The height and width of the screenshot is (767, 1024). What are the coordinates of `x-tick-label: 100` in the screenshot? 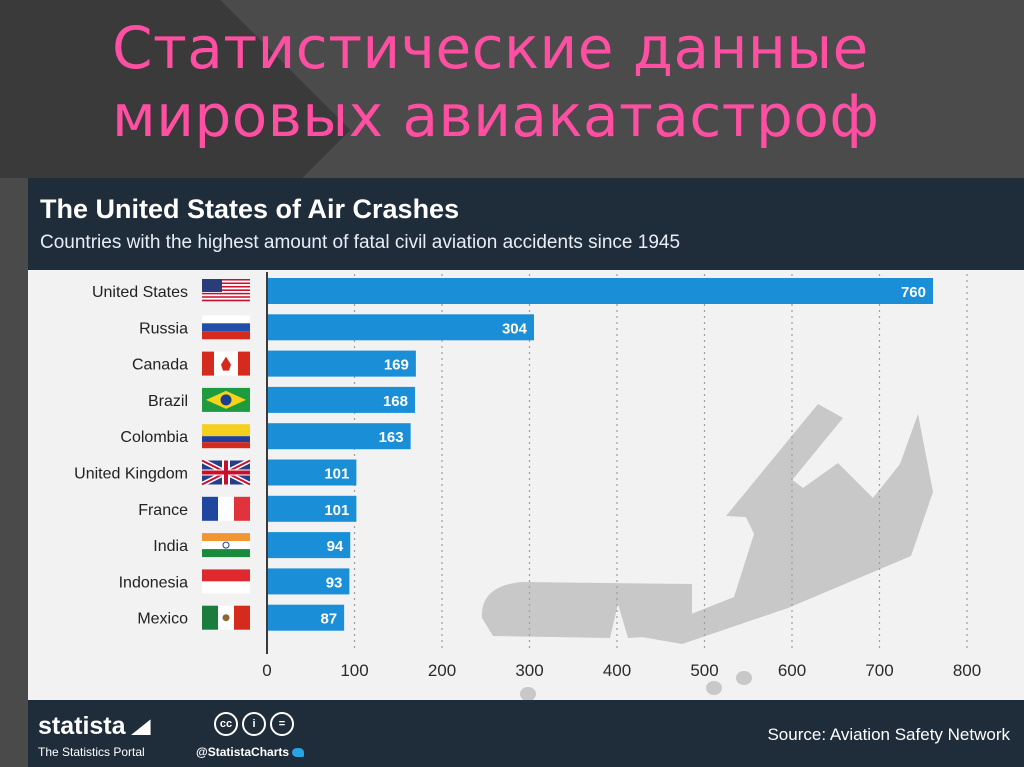 It's located at (354, 670).